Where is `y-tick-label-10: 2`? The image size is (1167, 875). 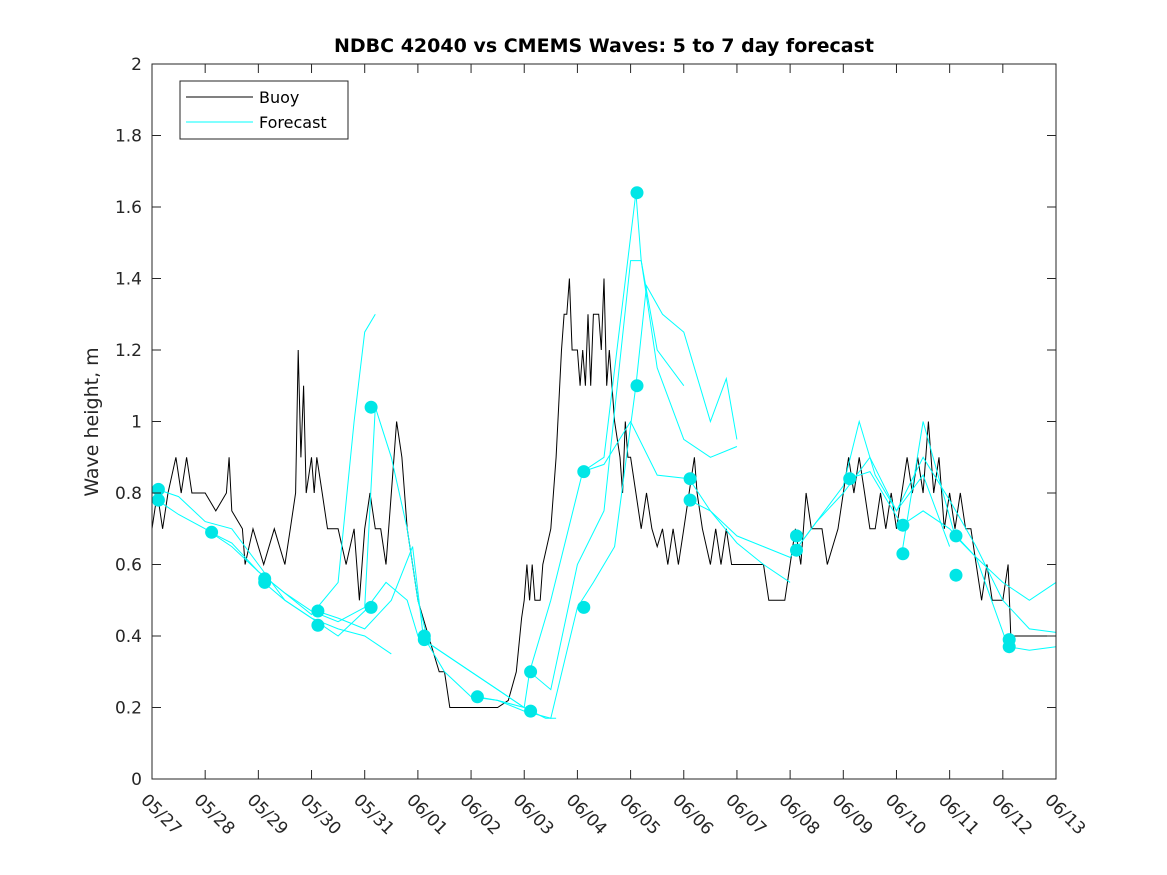
y-tick-label-10: 2 is located at coordinates (136, 65).